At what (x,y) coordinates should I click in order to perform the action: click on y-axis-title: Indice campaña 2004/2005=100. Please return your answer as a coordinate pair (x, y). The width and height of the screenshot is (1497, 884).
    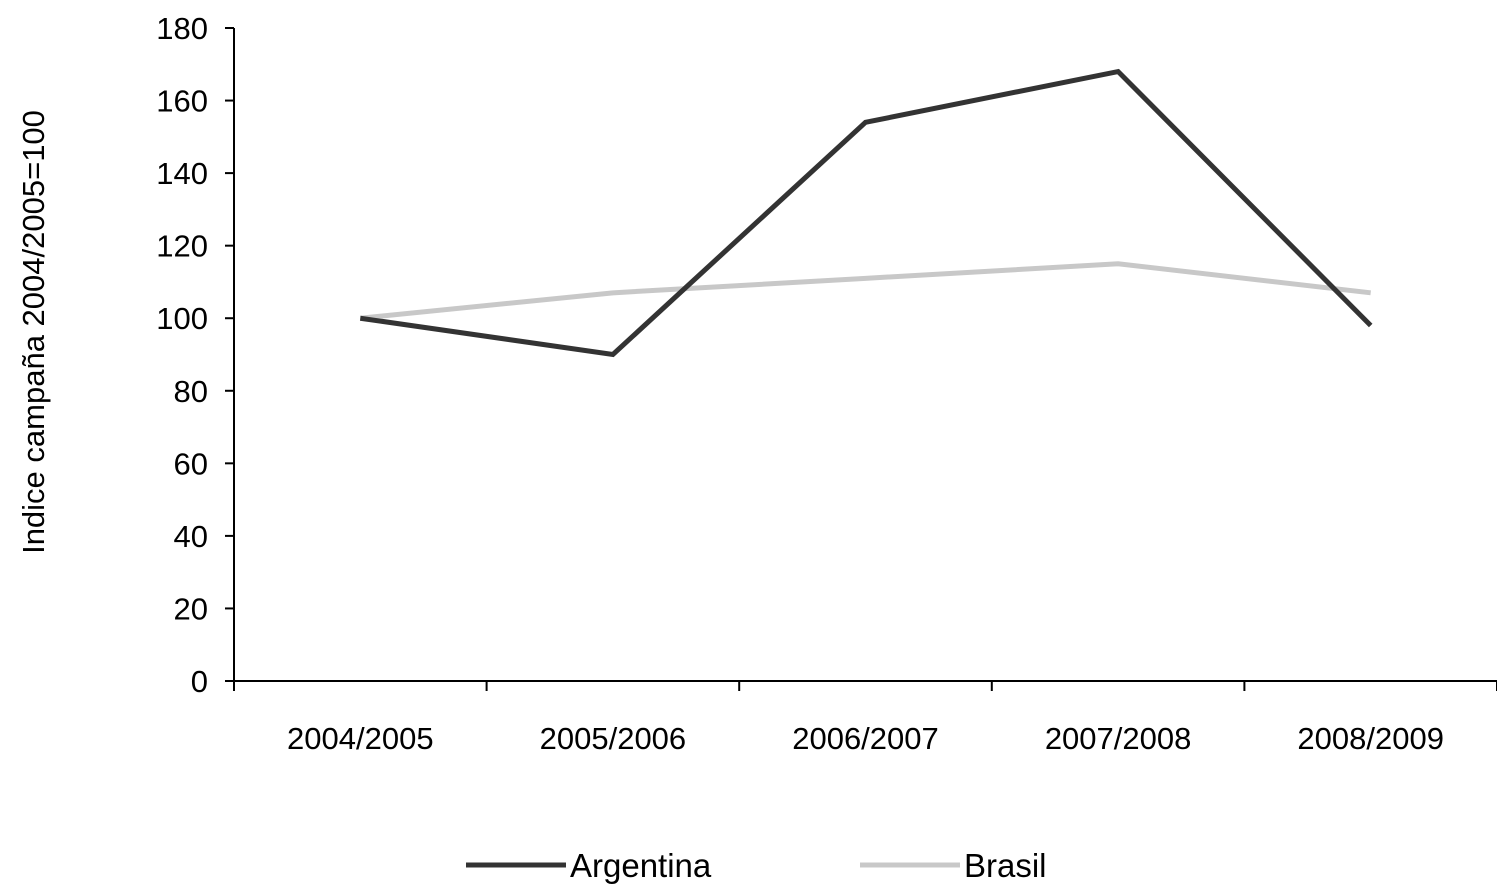
    Looking at the image, I should click on (33, 332).